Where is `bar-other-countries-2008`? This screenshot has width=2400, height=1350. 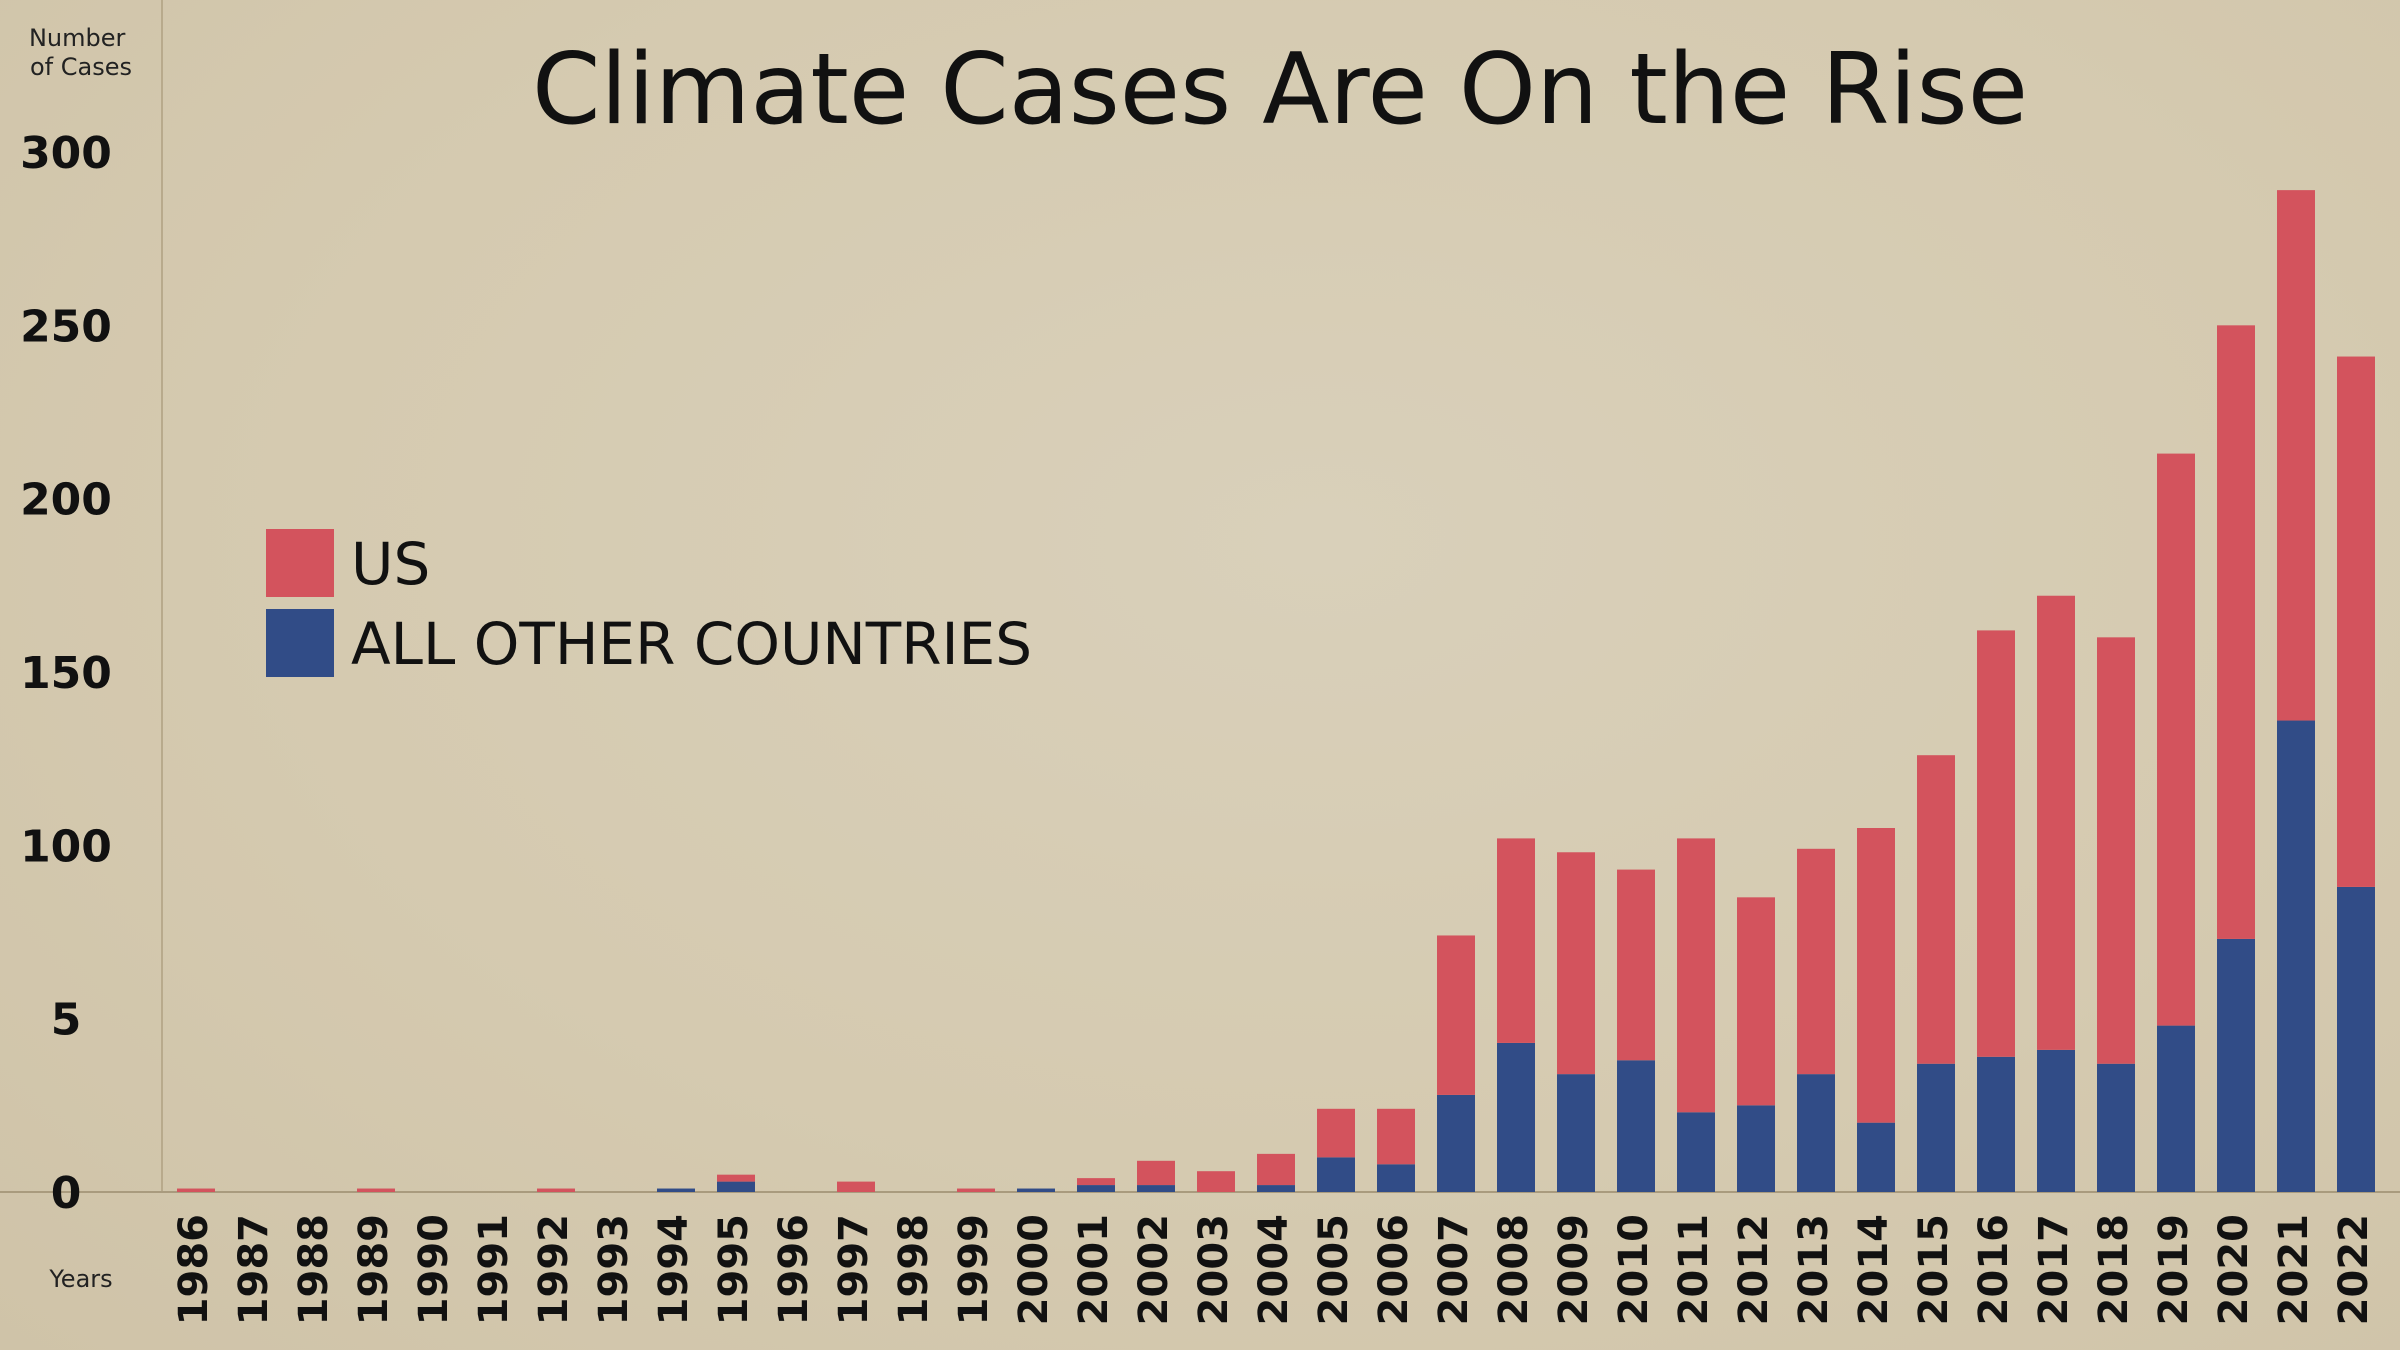 bar-other-countries-2008 is located at coordinates (1516, 1117).